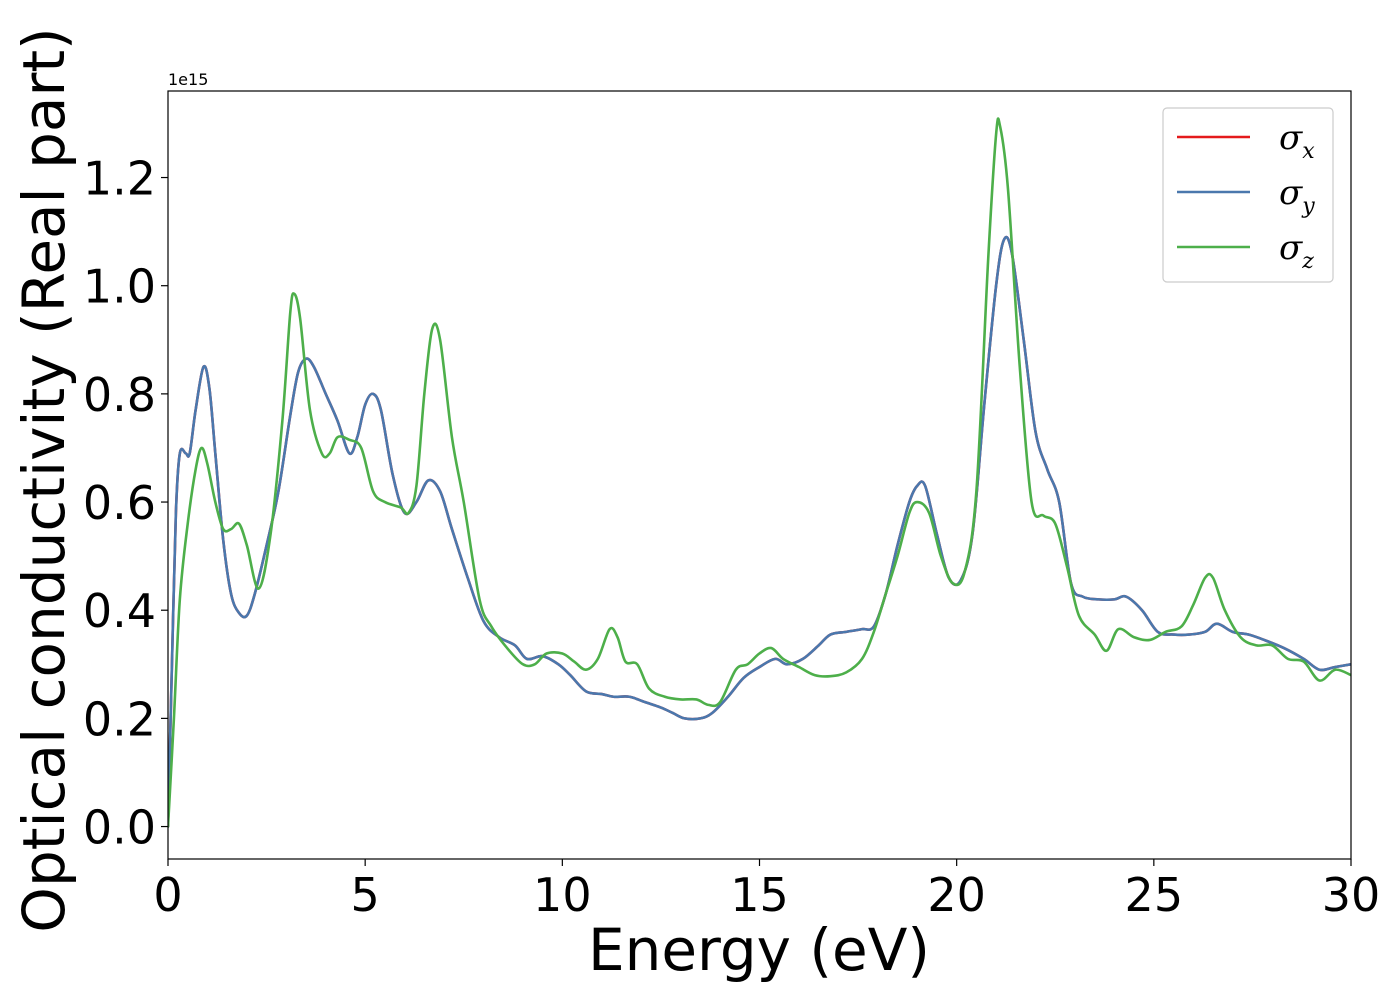 The height and width of the screenshot is (1000, 1400). What do you see at coordinates (119, 395) in the screenshot?
I see `y-tick-label: 0.8` at bounding box center [119, 395].